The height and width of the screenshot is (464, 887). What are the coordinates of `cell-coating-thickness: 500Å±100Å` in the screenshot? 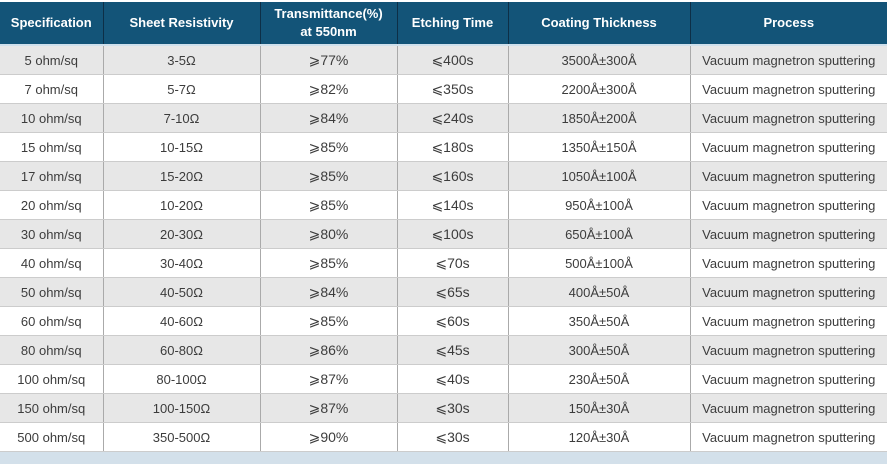 It's located at (599, 263).